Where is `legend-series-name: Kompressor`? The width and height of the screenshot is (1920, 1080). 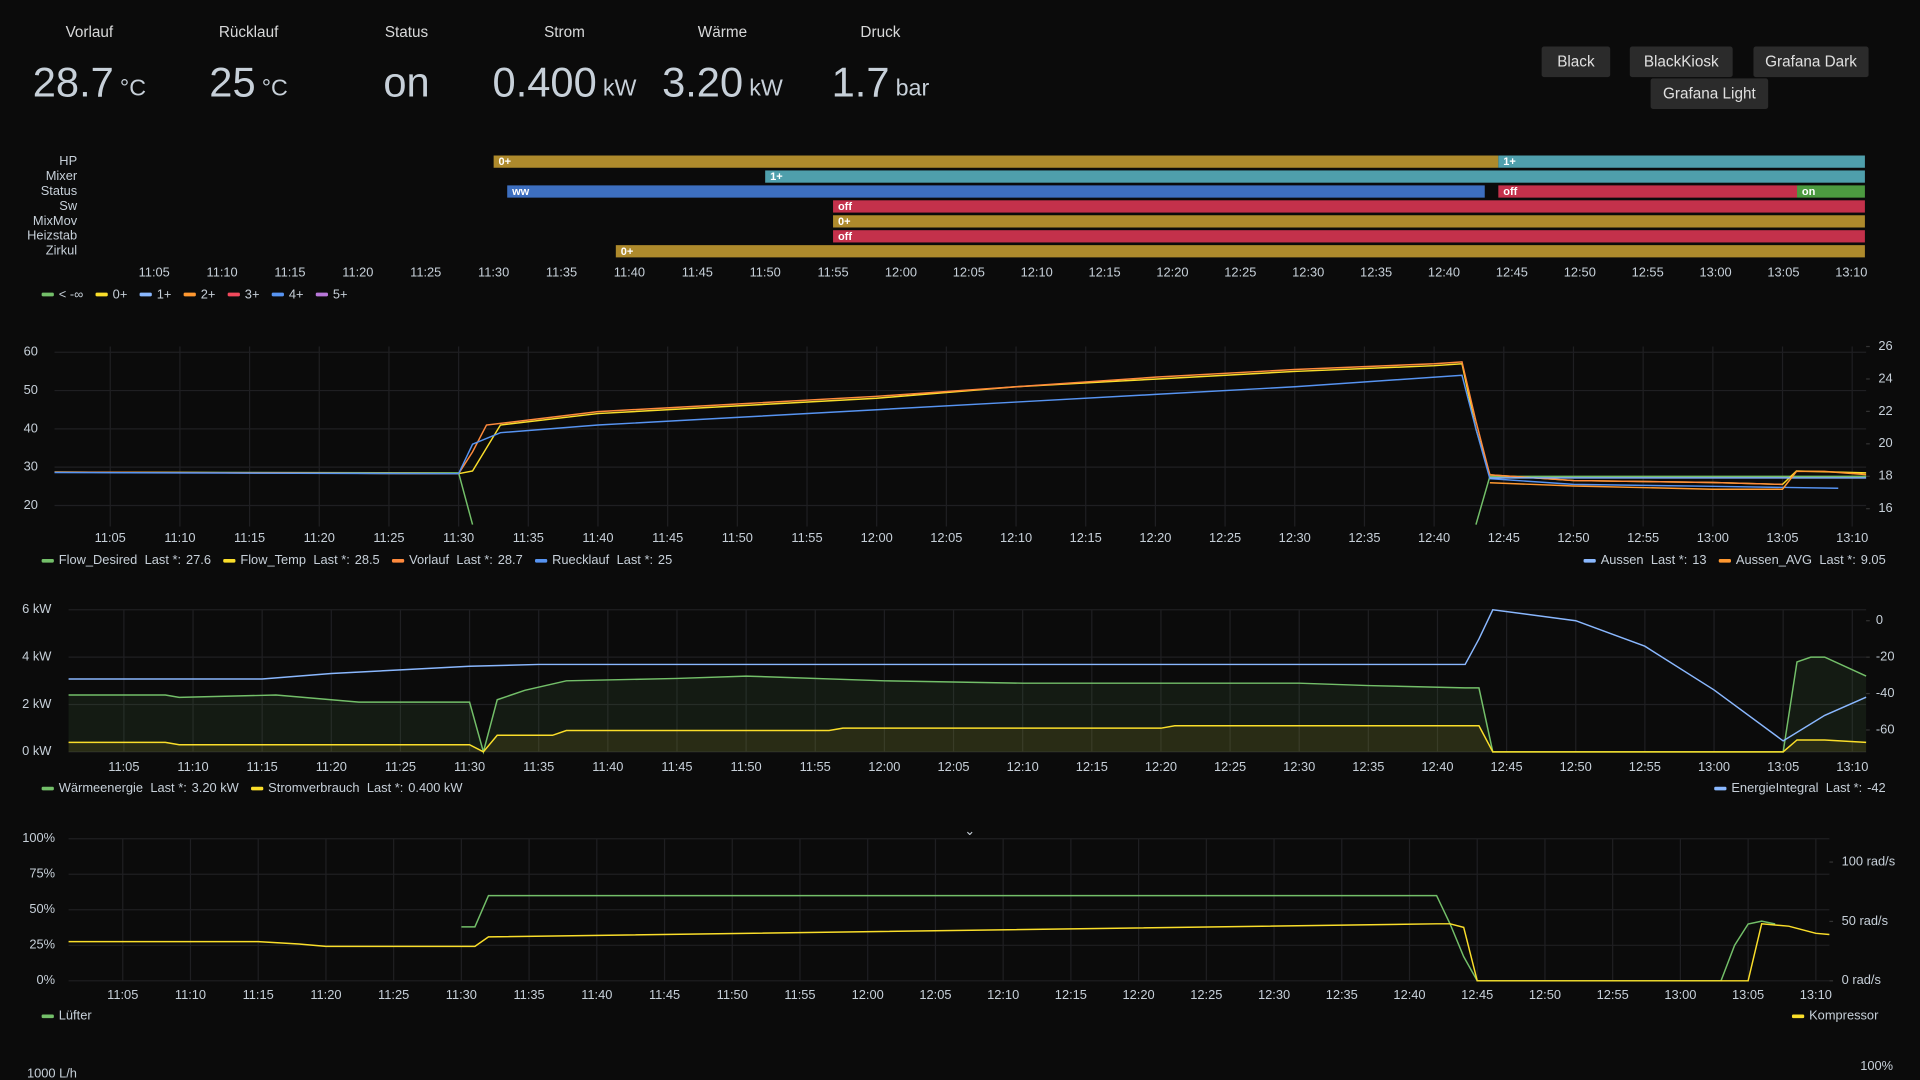 legend-series-name: Kompressor is located at coordinates (1844, 1015).